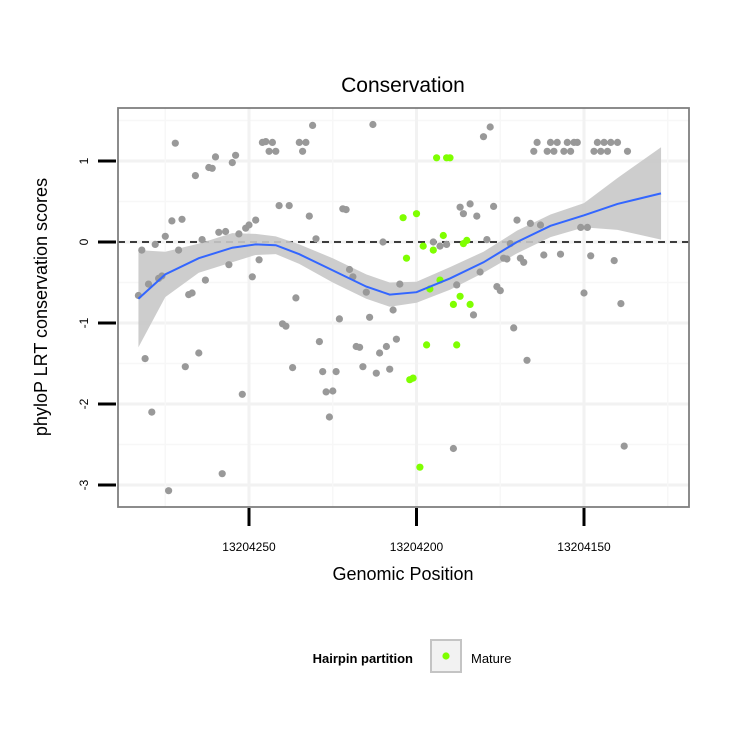 The image size is (750, 750). I want to click on y-tick-label: -3, so click(84, 484).